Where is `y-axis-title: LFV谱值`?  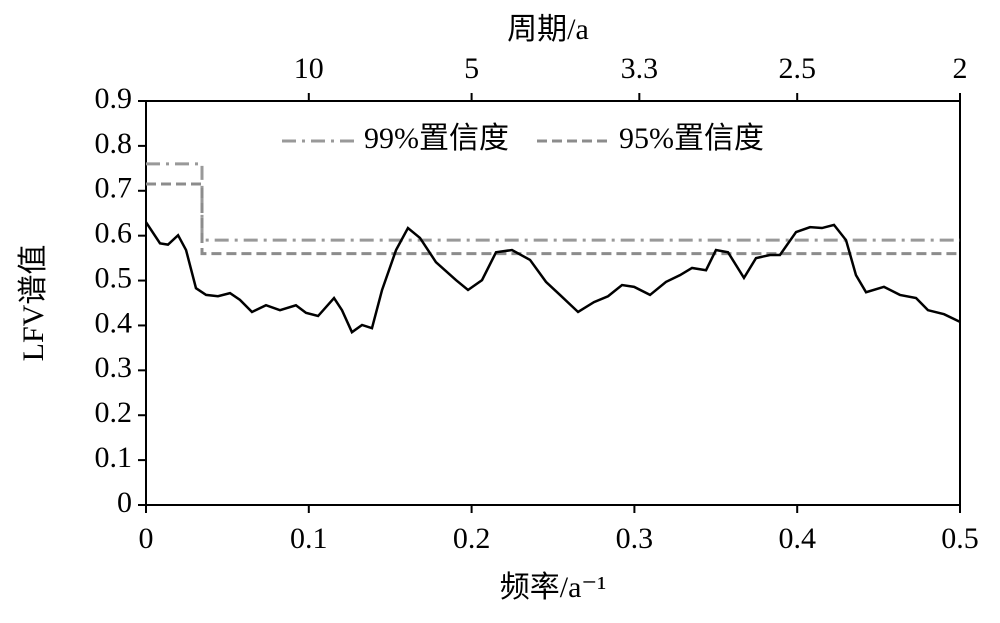
y-axis-title: LFV谱值 is located at coordinates (33, 303).